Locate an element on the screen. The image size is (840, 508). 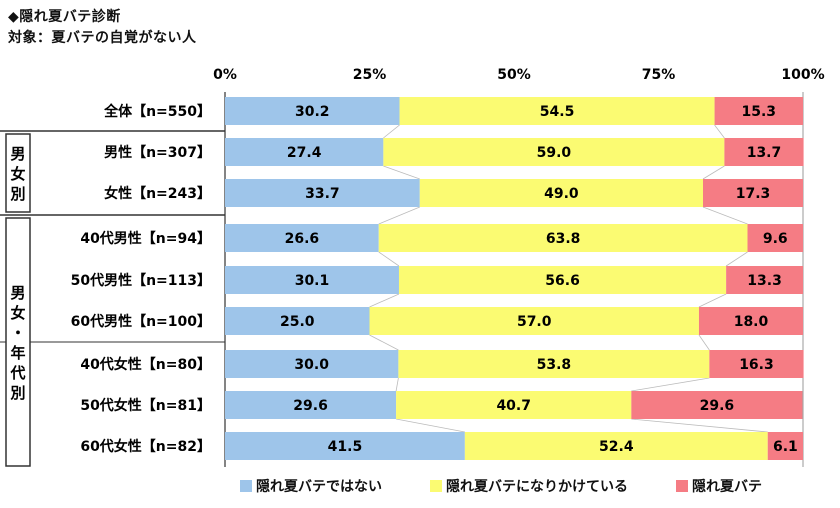
data-label: 16.3 is located at coordinates (756, 365).